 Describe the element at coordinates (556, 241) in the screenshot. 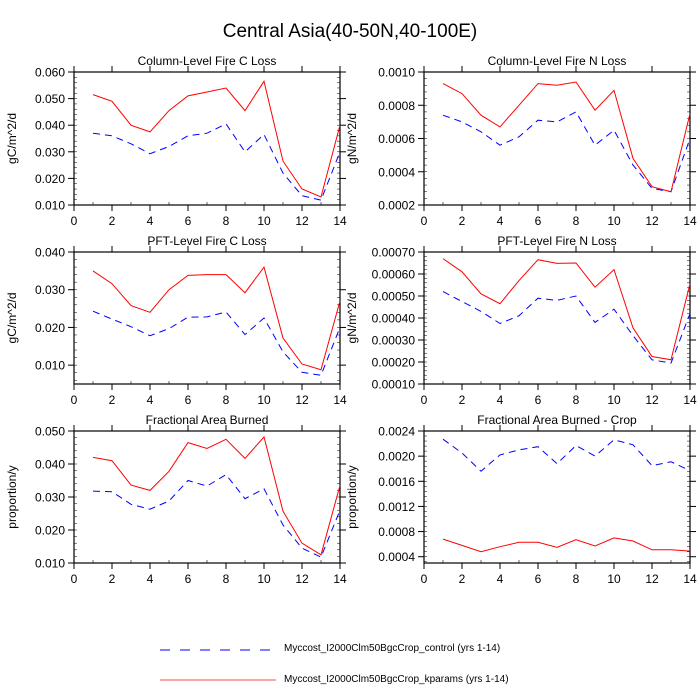

I see `panel-title: PFT-Level Fire N Loss` at that location.